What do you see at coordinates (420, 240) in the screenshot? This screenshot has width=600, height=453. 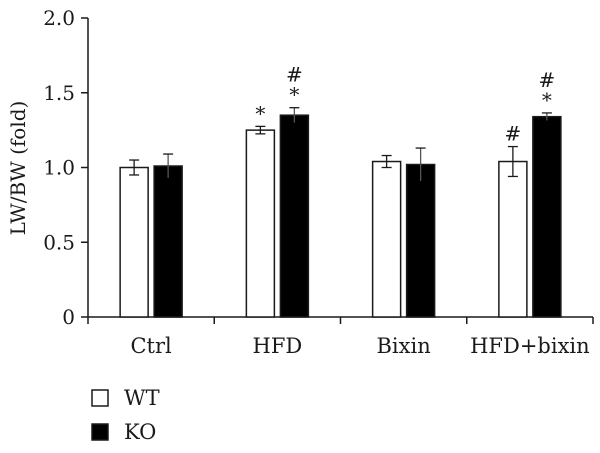 I see `bar-ko-bixin` at bounding box center [420, 240].